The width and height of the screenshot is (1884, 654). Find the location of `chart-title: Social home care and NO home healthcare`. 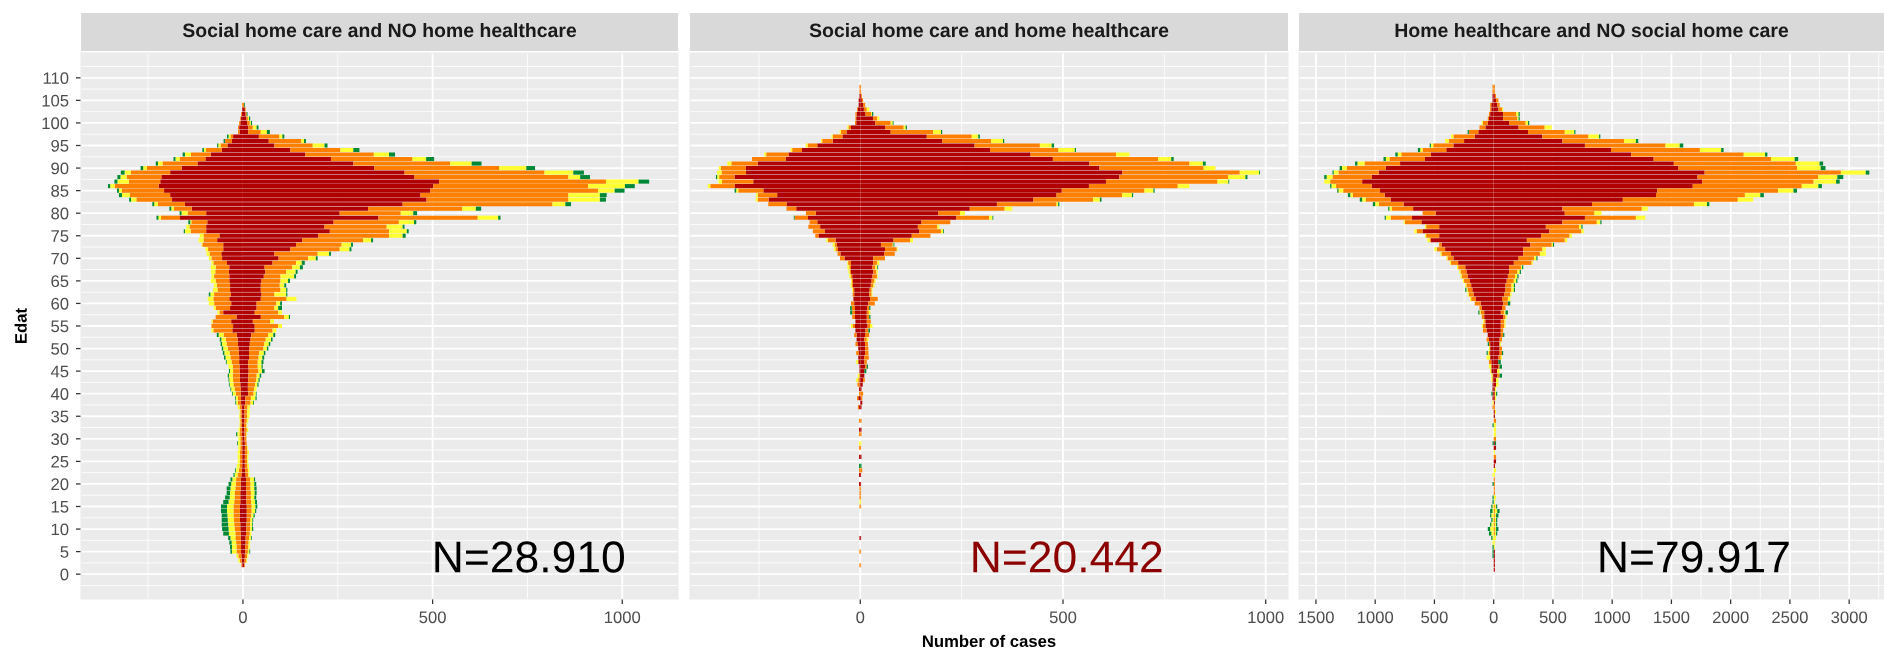

chart-title: Social home care and NO home healthcare is located at coordinates (379, 30).